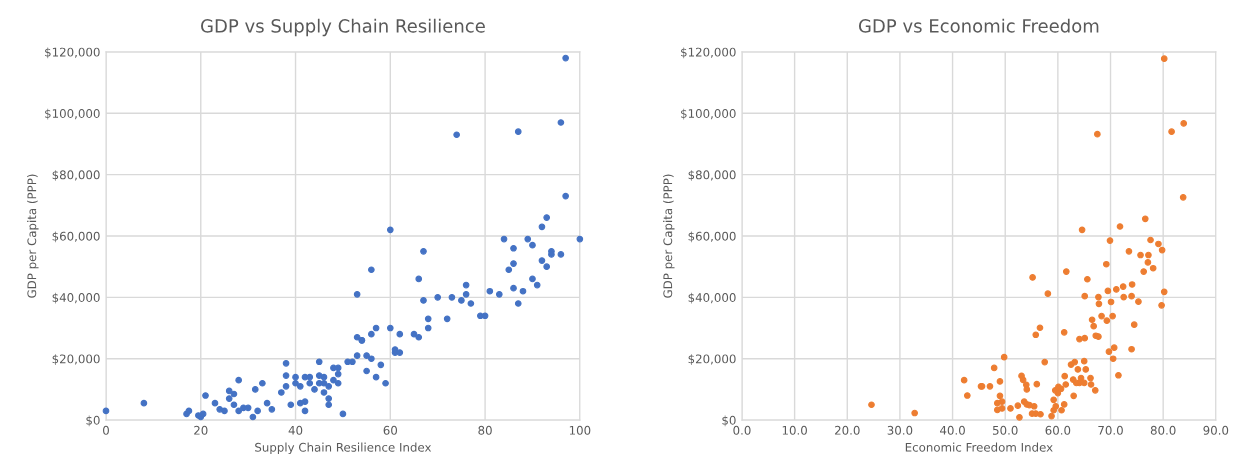 This screenshot has height=472, width=1247. What do you see at coordinates (1216, 430) in the screenshot?
I see `x-tick-label: 90.0` at bounding box center [1216, 430].